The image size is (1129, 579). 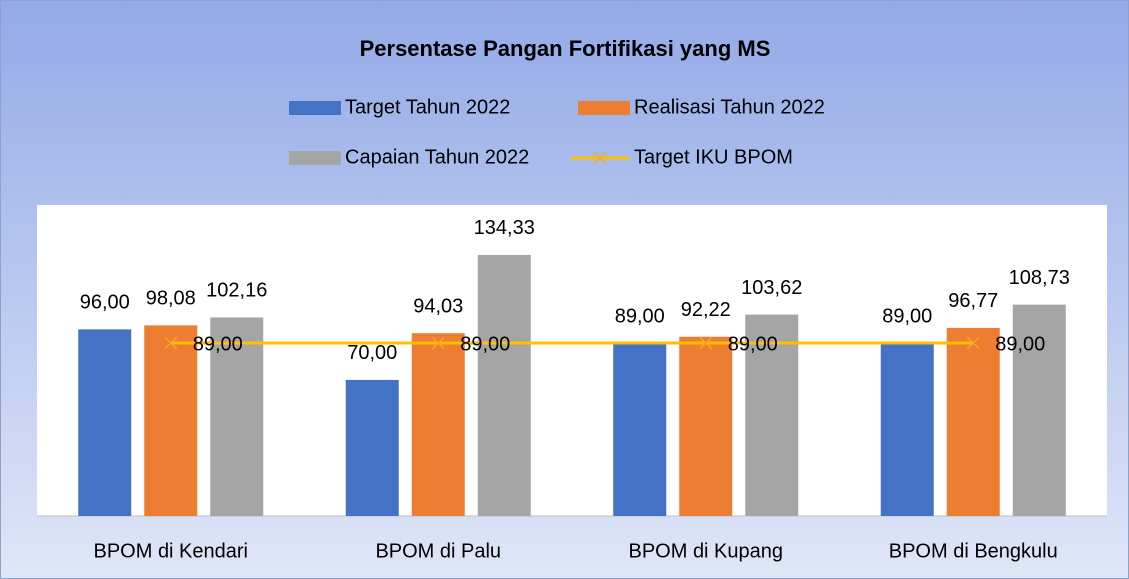 What do you see at coordinates (771, 288) in the screenshot?
I see `data-label: 103,62` at bounding box center [771, 288].